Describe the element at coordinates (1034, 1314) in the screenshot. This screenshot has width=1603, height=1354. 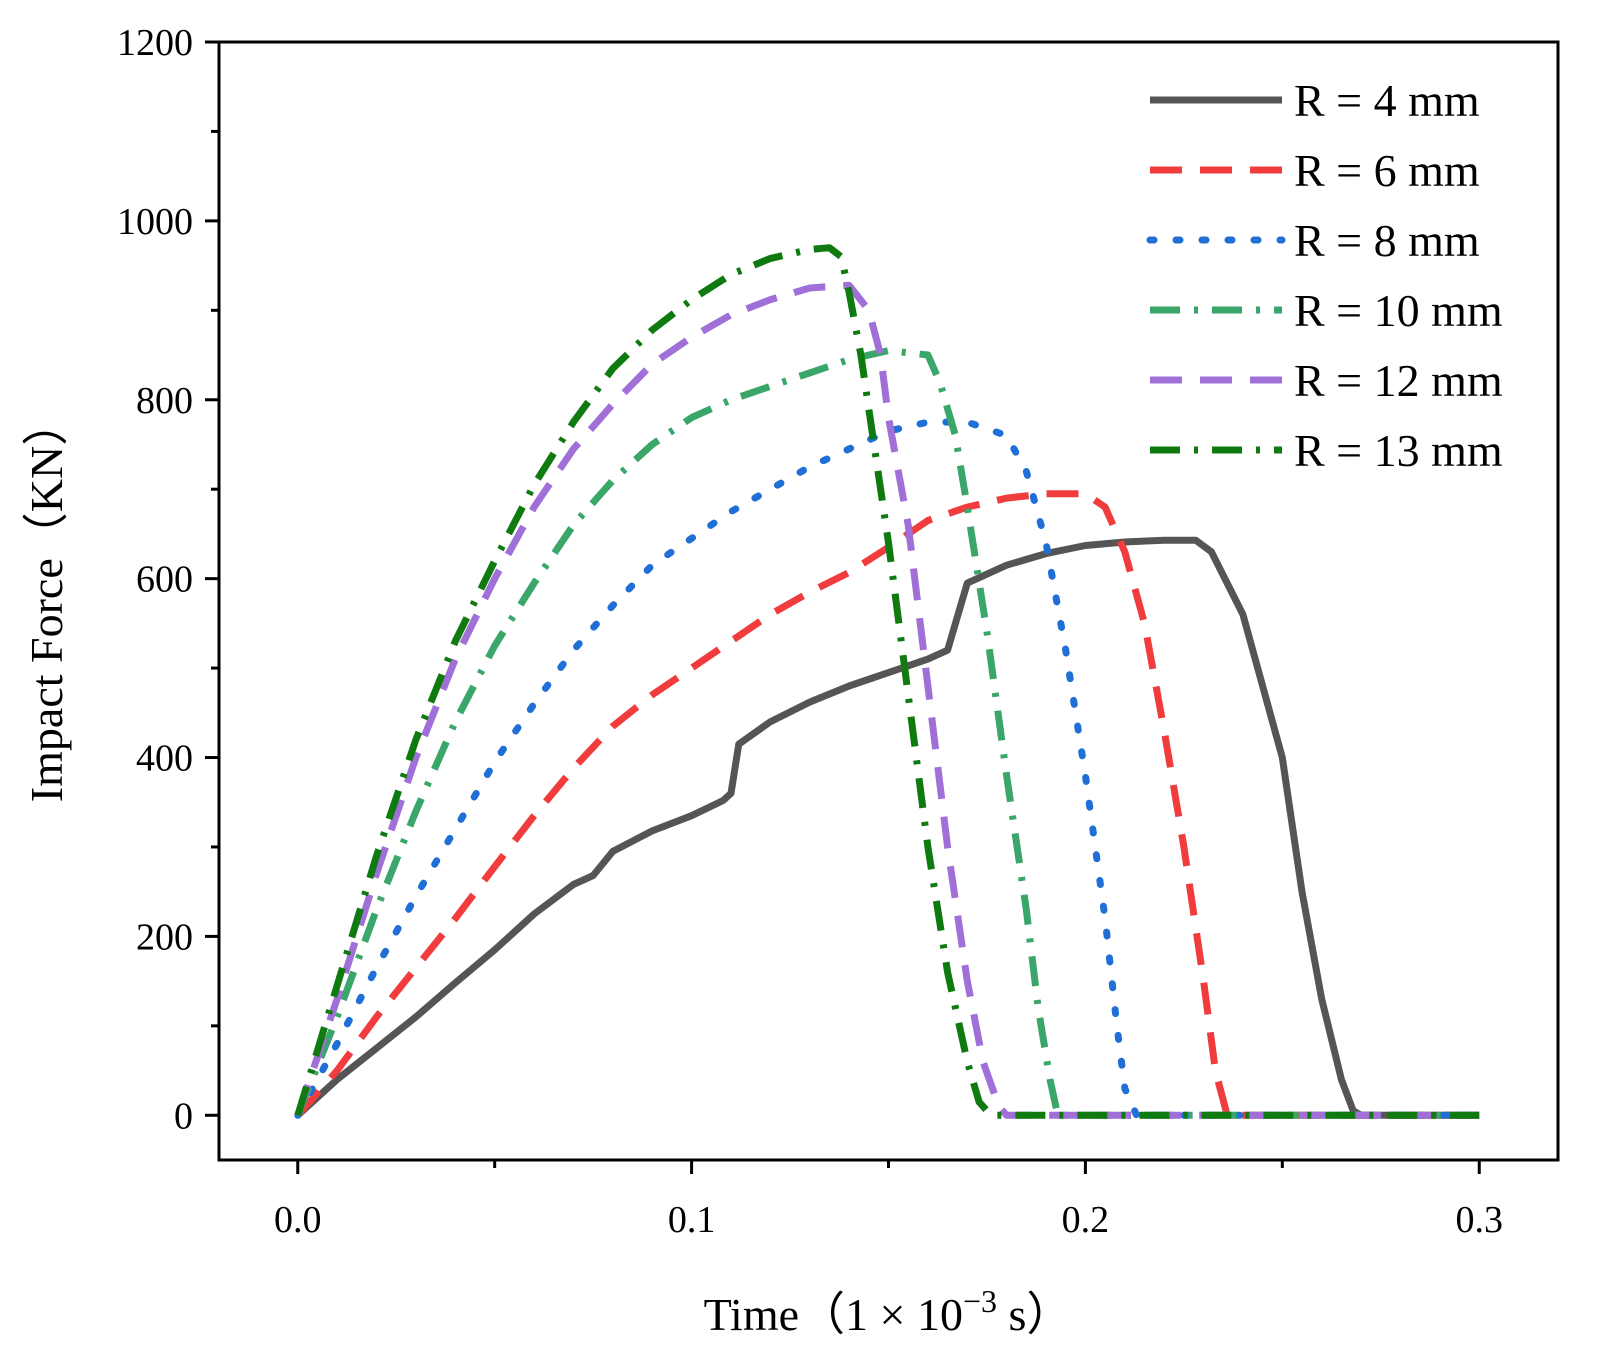
I see `x-axis-title-unit: s）` at that location.